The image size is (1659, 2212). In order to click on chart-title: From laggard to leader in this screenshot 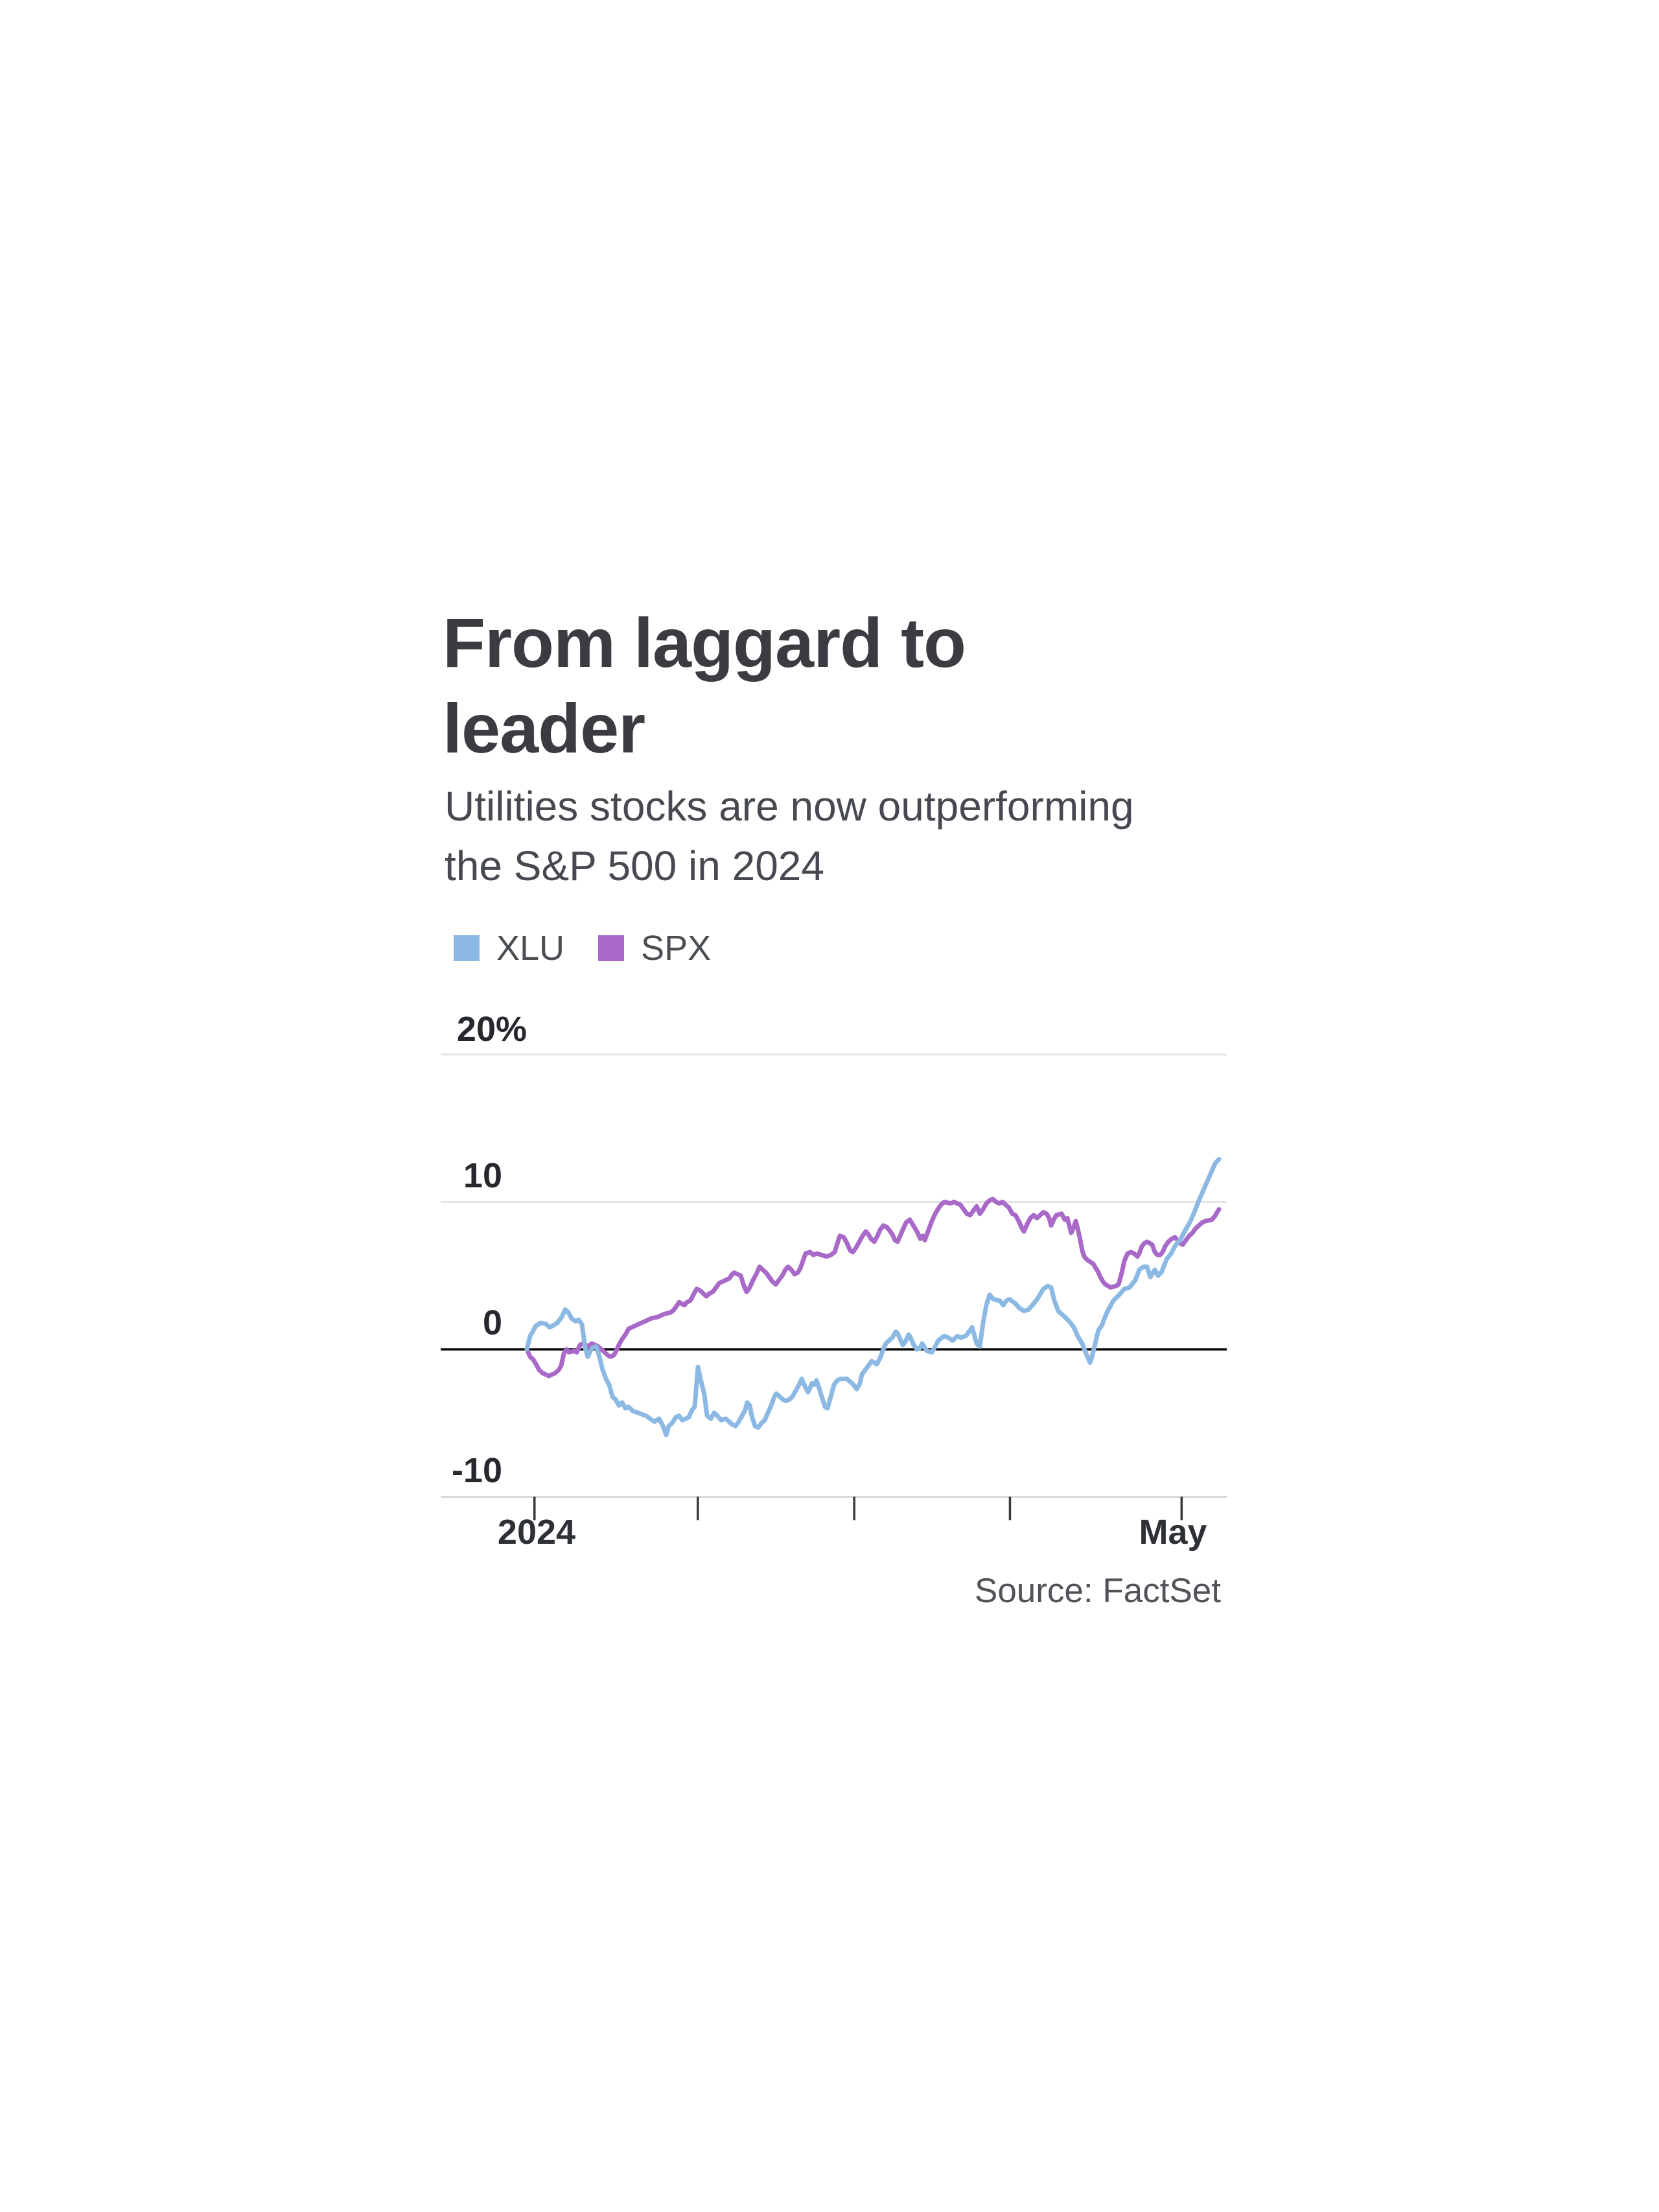, I will do `click(831, 685)`.